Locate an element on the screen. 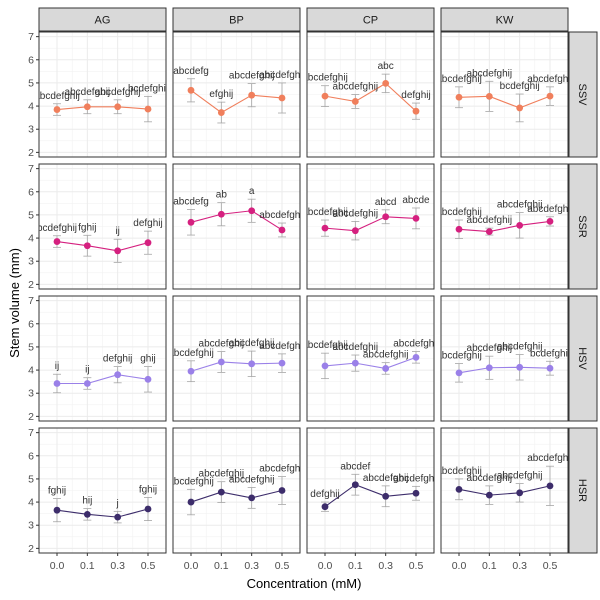 The image size is (600, 600). column-strip-cp is located at coordinates (370, 19).